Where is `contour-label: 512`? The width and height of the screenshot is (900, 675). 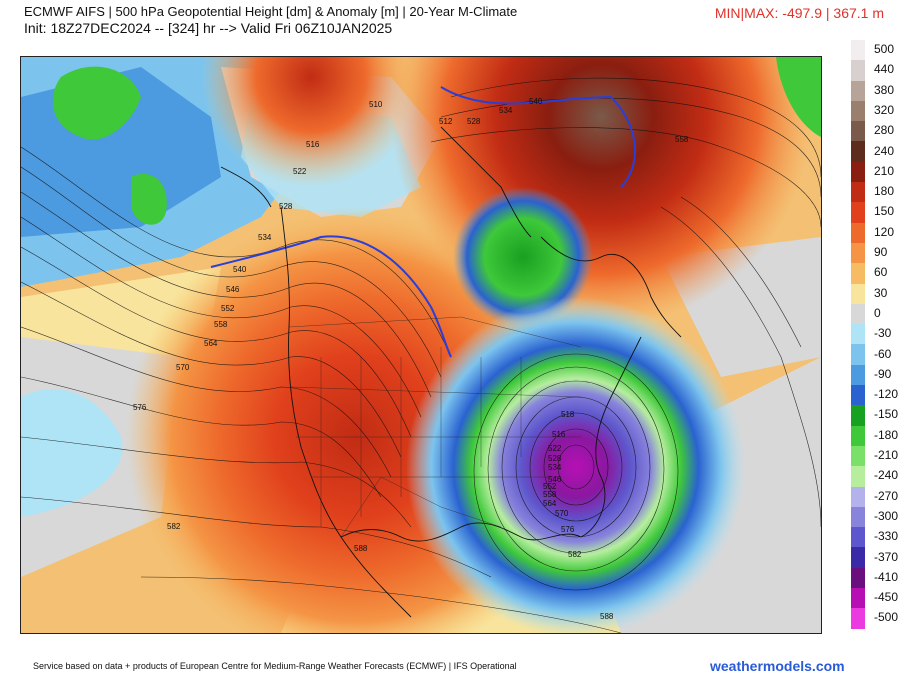 contour-label: 512 is located at coordinates (446, 121).